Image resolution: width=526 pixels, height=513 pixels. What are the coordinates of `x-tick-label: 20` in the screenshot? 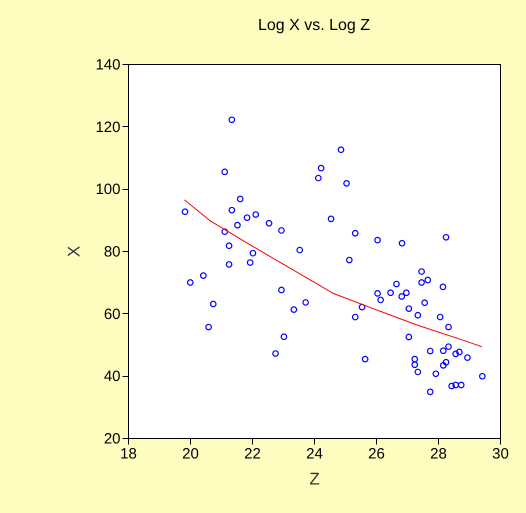 It's located at (190, 454).